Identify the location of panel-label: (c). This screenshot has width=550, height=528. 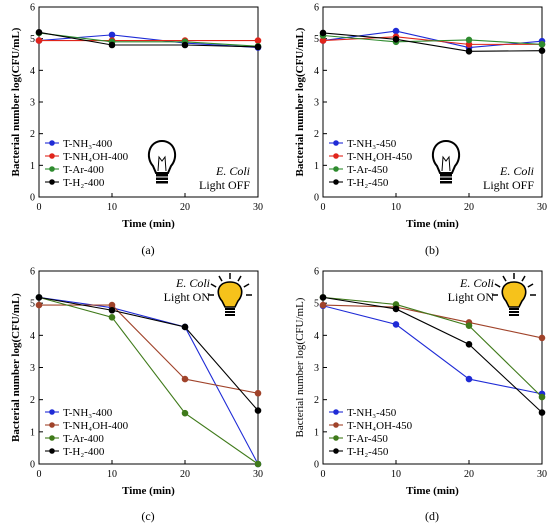
(147, 516).